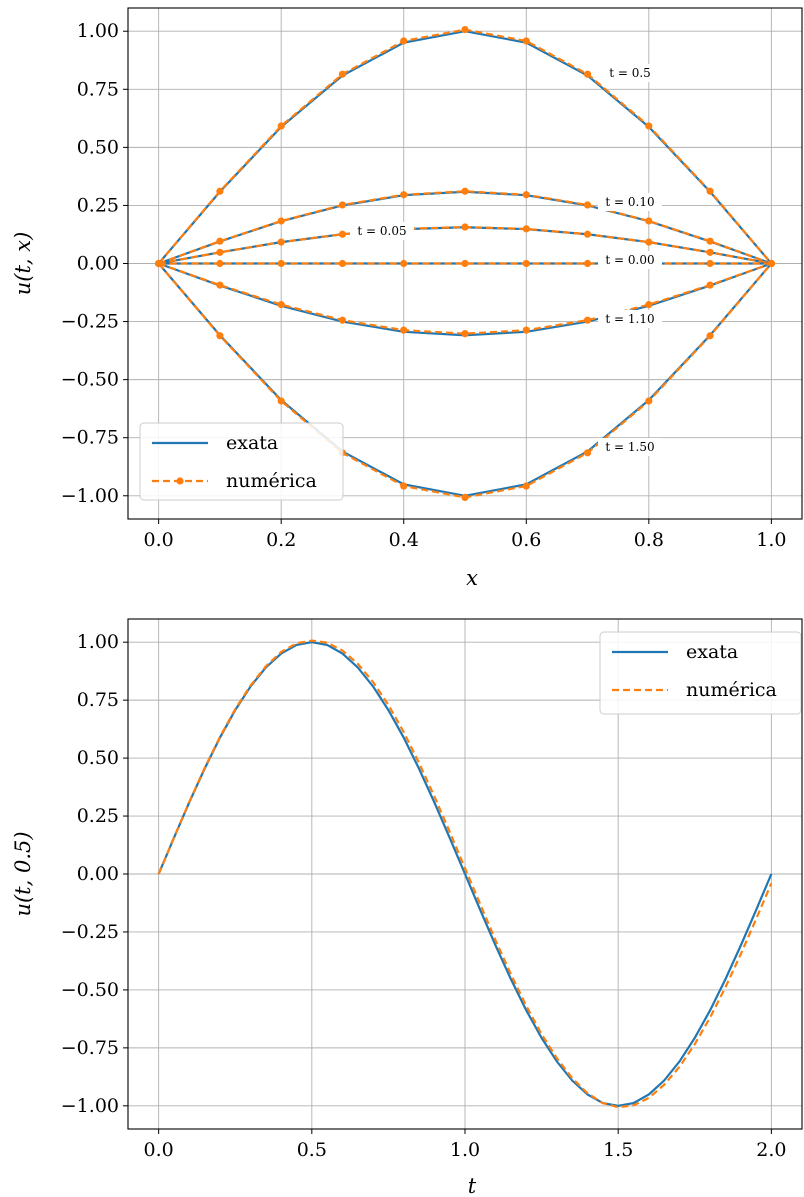  Describe the element at coordinates (618, 1150) in the screenshot. I see `bottom-xtick-label: 1.5` at that location.